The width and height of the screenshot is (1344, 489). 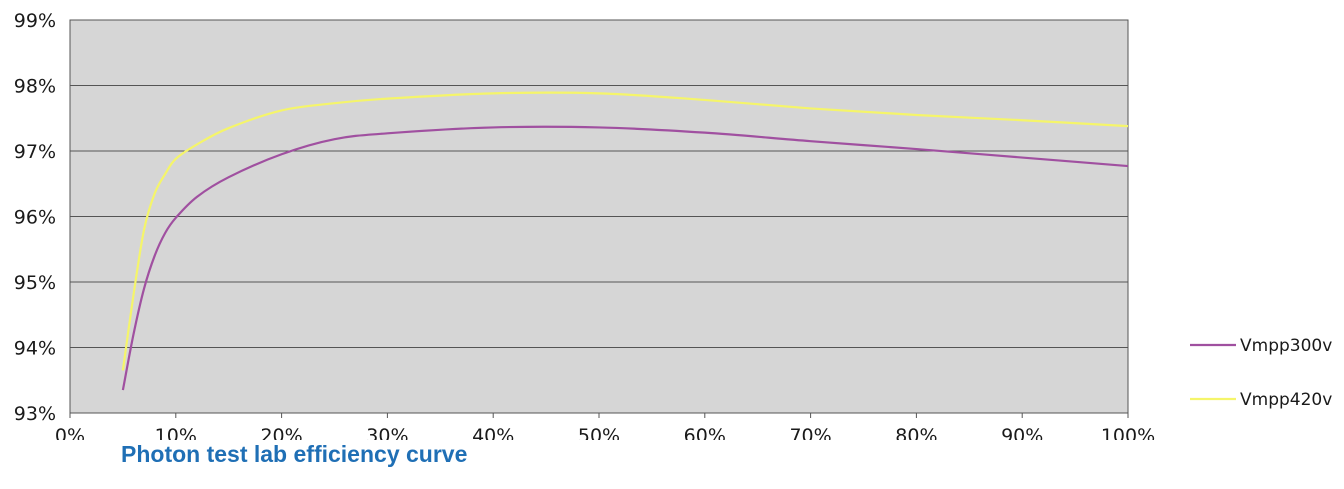 What do you see at coordinates (493, 432) in the screenshot?
I see `x-tick-label: 40%` at bounding box center [493, 432].